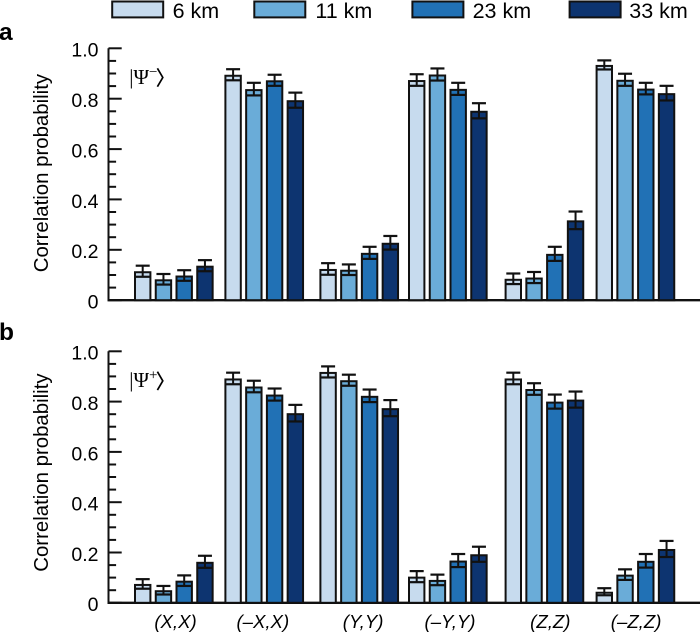  I want to click on svg-text: (Z,Z), so click(550, 621).